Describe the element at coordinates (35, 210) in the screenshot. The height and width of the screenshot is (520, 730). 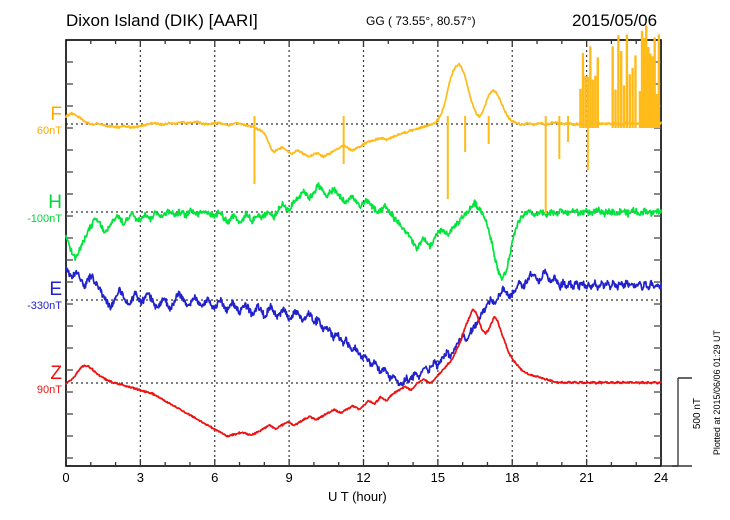
I see `component-label-h: H -100nT` at that location.